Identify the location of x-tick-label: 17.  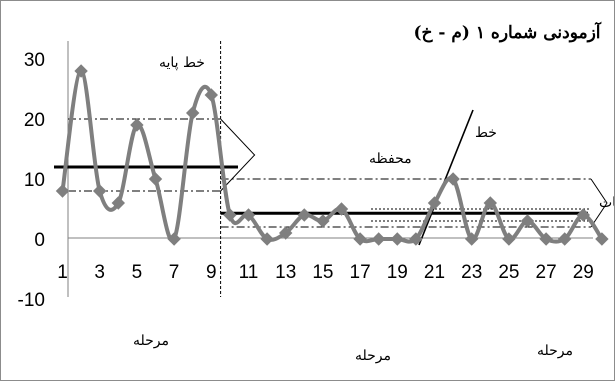
(360, 272).